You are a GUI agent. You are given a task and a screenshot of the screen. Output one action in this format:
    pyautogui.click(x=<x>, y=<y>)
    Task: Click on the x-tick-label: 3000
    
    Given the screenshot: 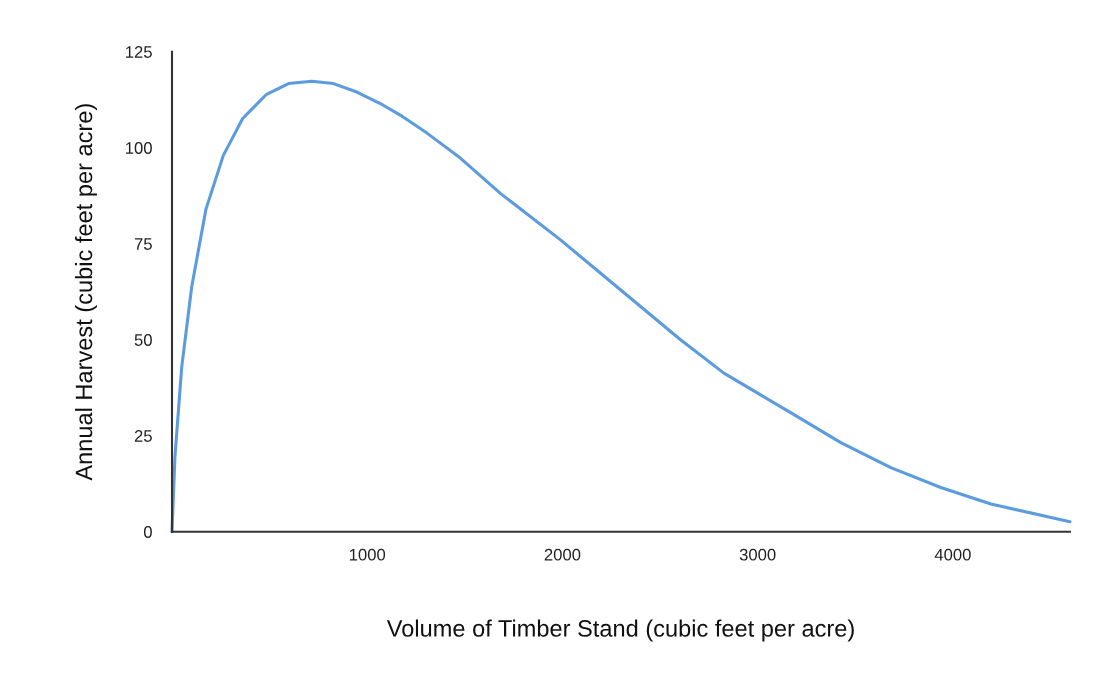 What is the action you would take?
    pyautogui.click(x=757, y=554)
    